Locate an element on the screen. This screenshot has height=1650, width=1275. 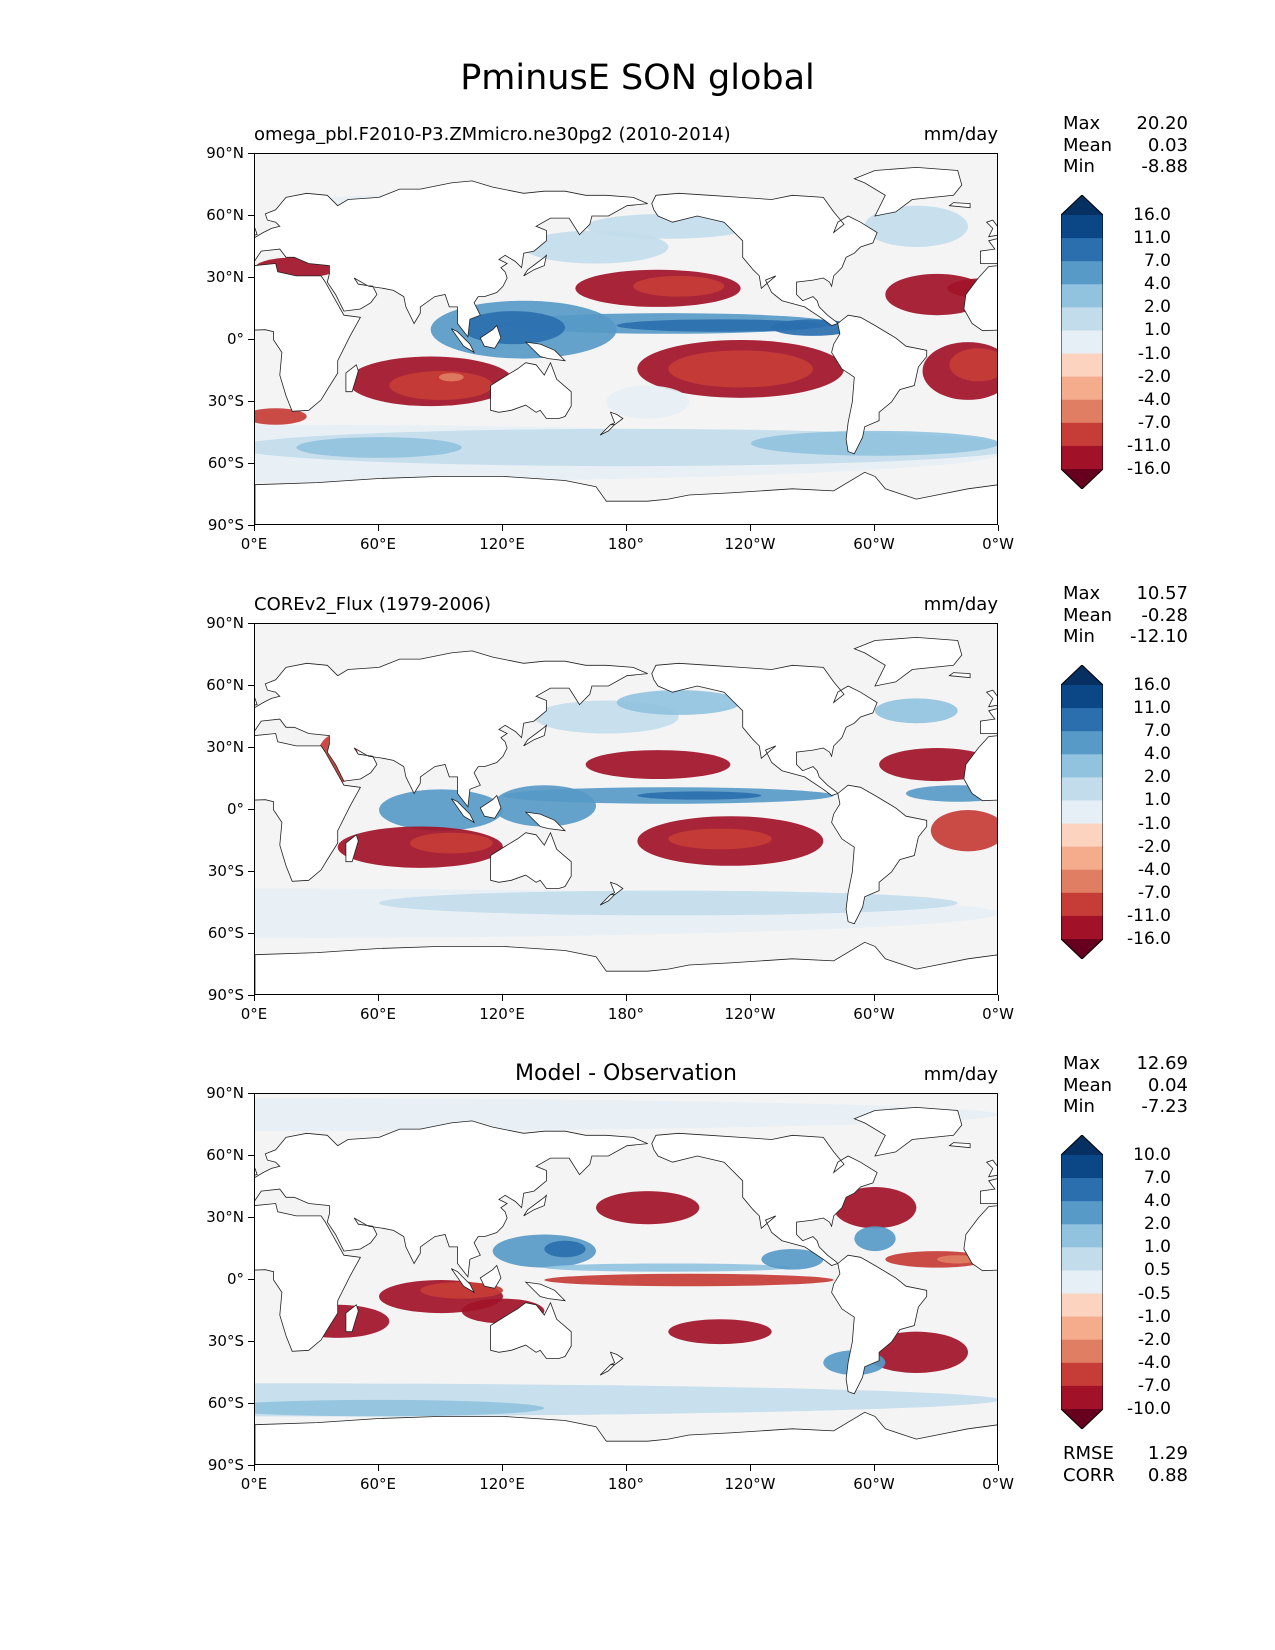
land-nz2 is located at coordinates (607, 1370).